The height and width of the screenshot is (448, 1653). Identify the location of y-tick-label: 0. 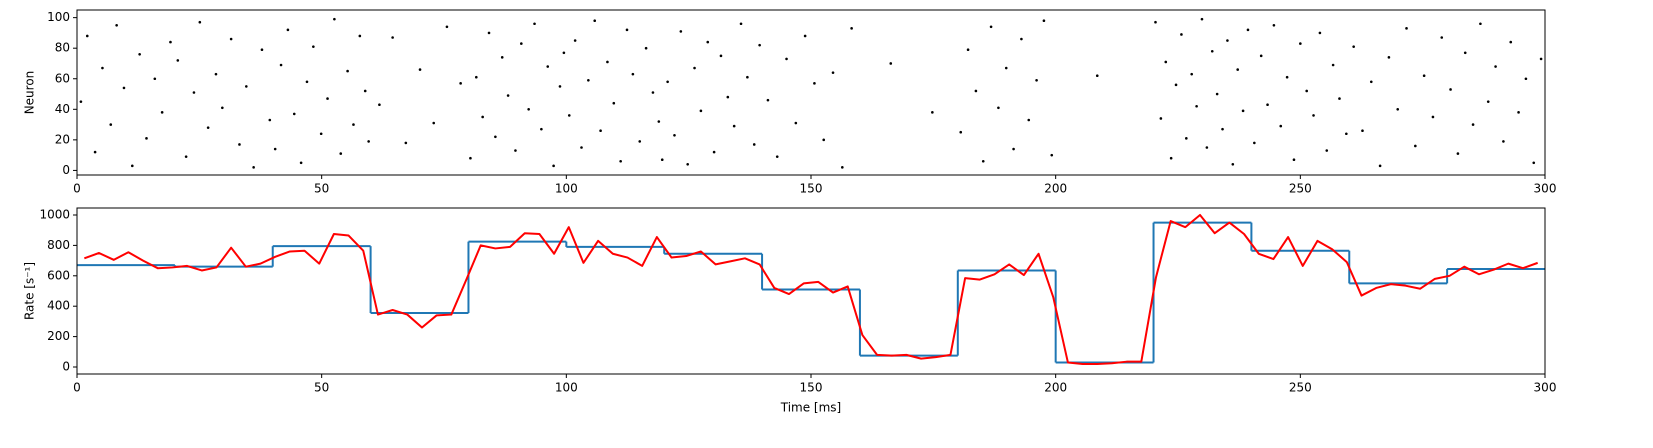
(66, 170).